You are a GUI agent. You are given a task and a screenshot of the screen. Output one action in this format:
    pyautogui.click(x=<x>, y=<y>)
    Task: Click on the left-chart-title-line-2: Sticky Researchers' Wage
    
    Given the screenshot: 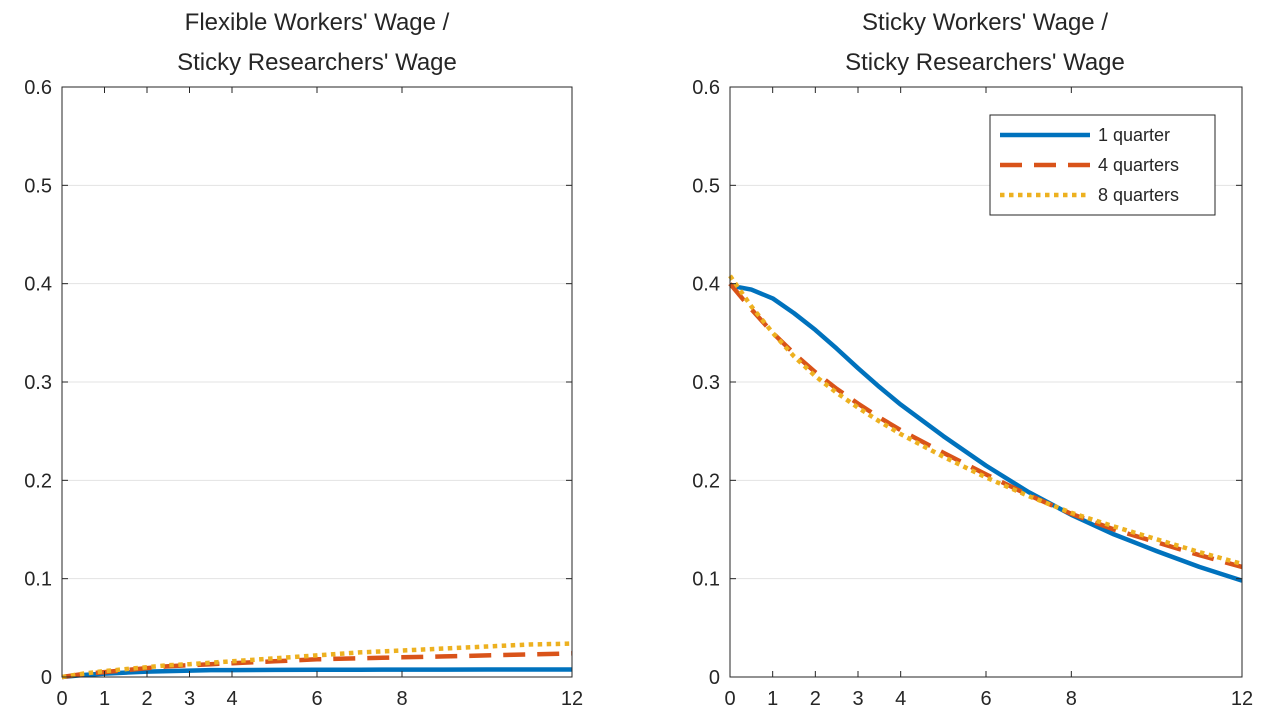 What is the action you would take?
    pyautogui.click(x=317, y=62)
    